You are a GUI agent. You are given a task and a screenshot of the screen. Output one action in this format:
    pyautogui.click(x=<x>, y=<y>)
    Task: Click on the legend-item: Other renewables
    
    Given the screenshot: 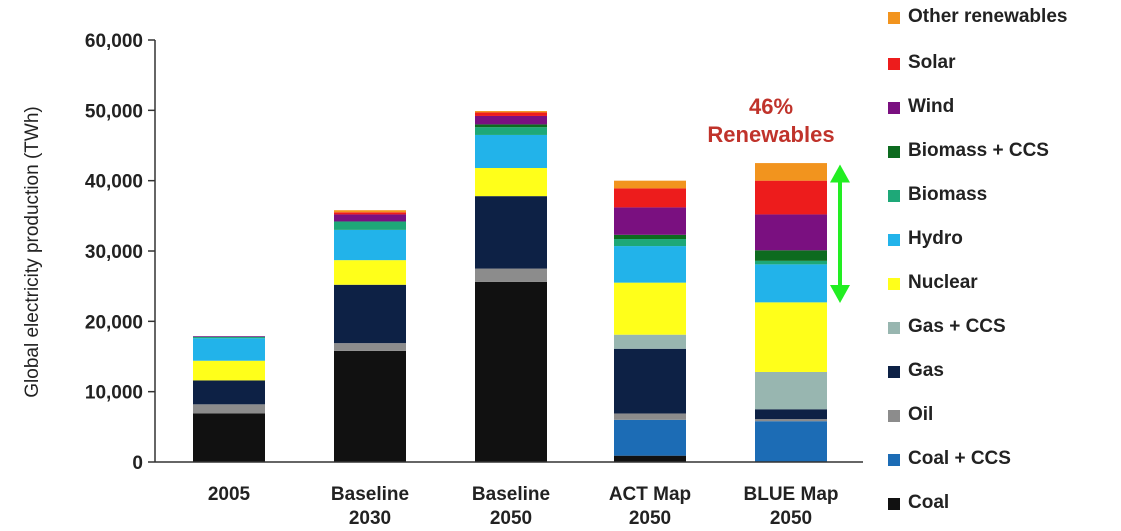 What is the action you would take?
    pyautogui.click(x=993, y=17)
    